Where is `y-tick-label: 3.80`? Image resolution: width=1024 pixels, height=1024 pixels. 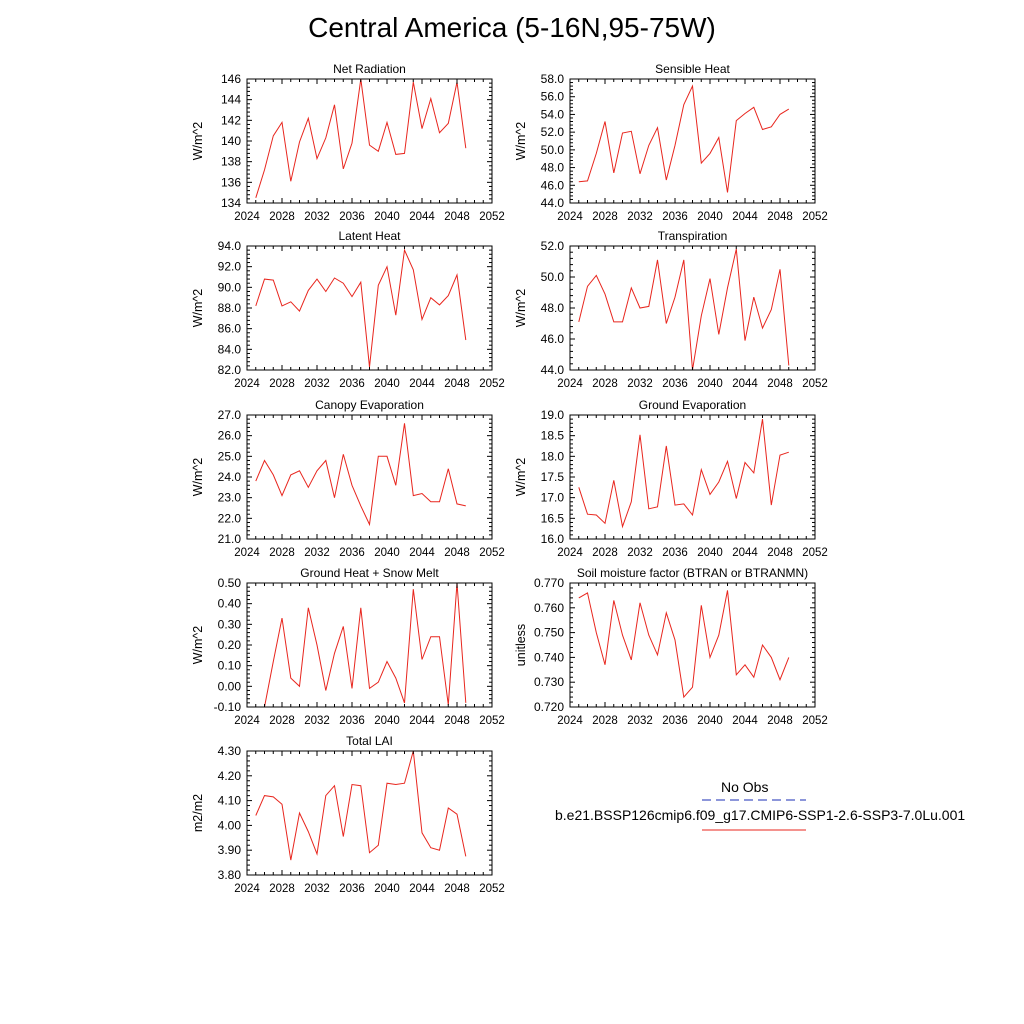 y-tick-label: 3.80 is located at coordinates (230, 875).